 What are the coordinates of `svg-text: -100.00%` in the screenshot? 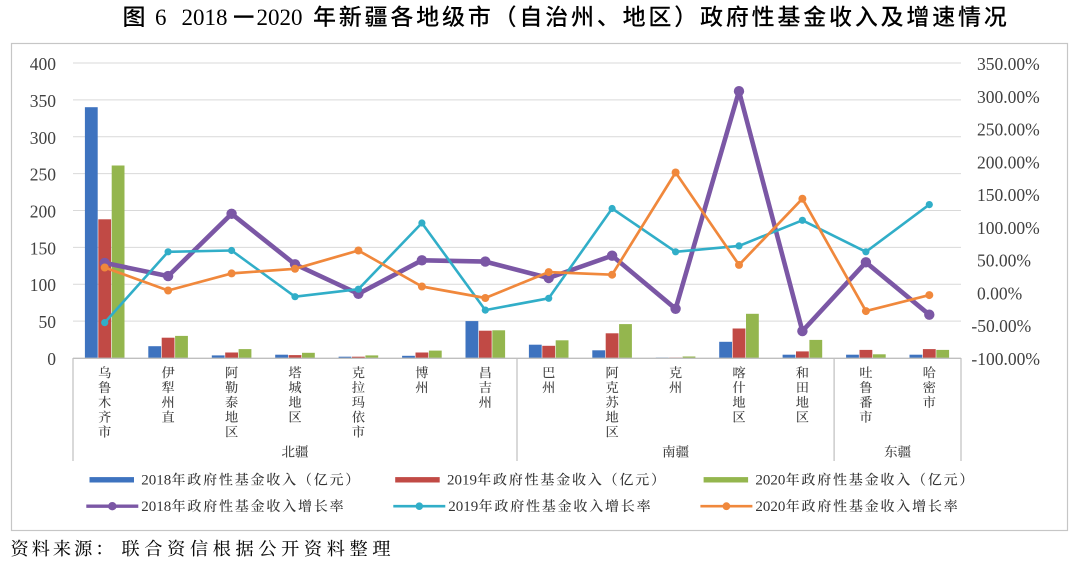 It's located at (1005, 359).